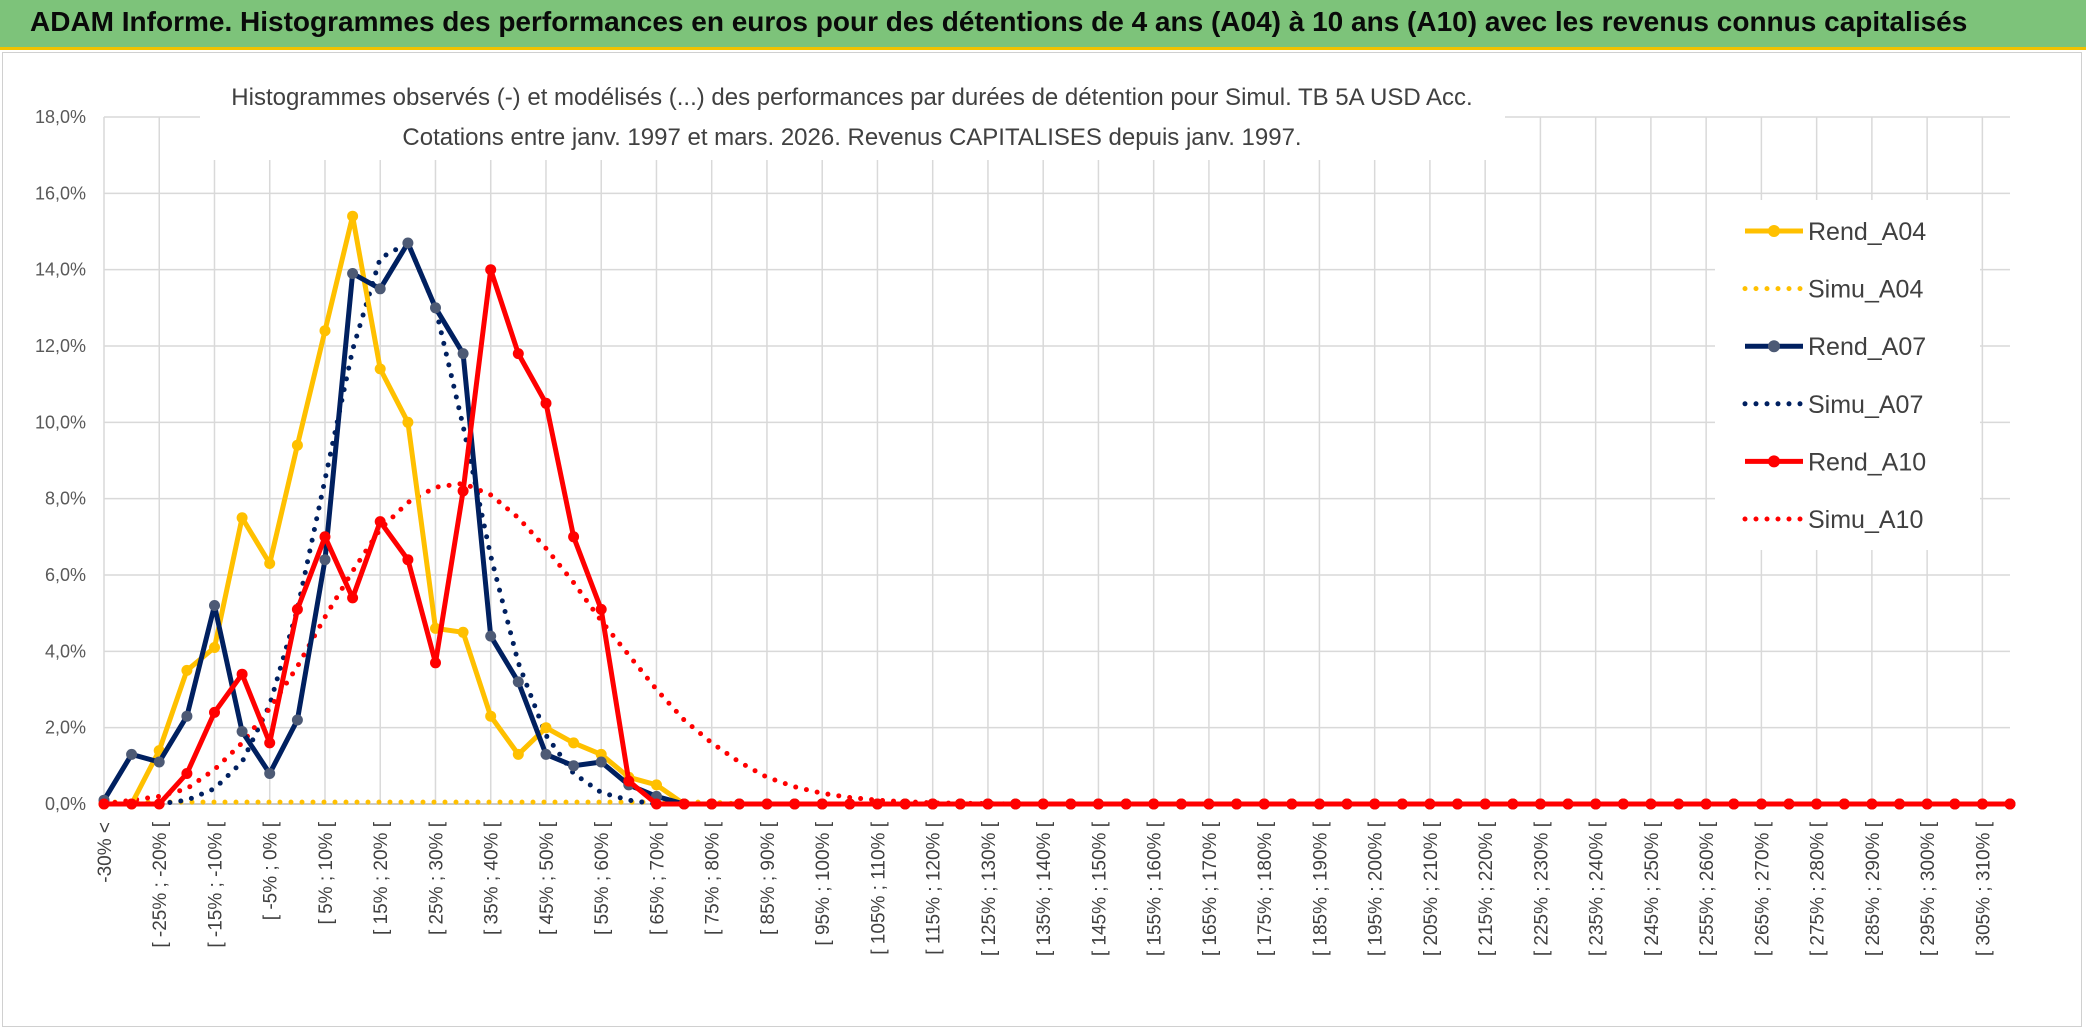  I want to click on x-tick-label: [ 55% ; 60% [, so click(602, 878).